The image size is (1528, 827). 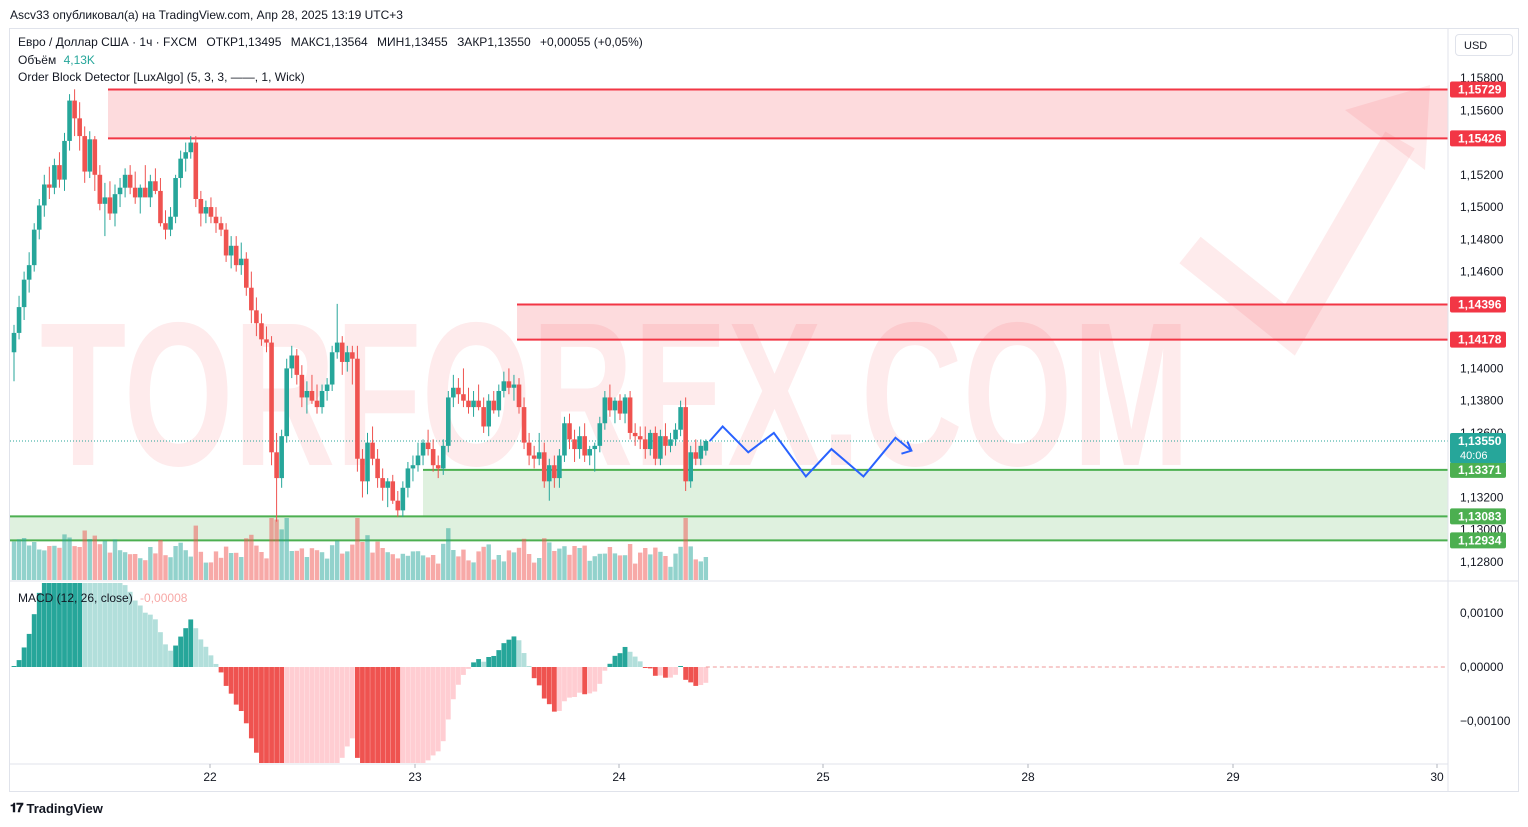 I want to click on price-level-tag: 1,14396, so click(x=1478, y=304).